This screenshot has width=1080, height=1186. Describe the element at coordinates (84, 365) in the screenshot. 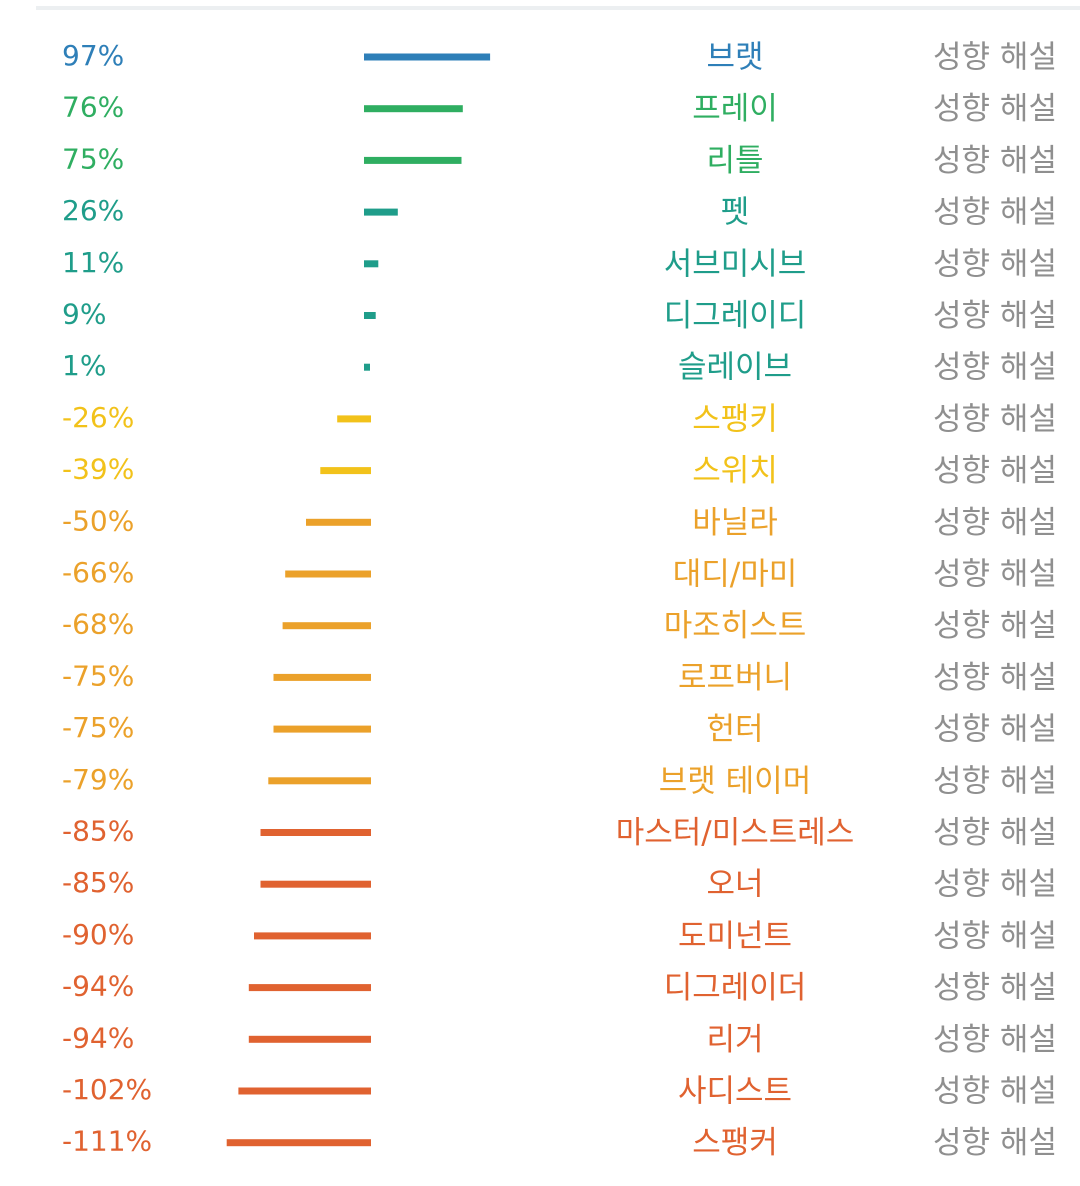

I see `value-label: 1%` at that location.